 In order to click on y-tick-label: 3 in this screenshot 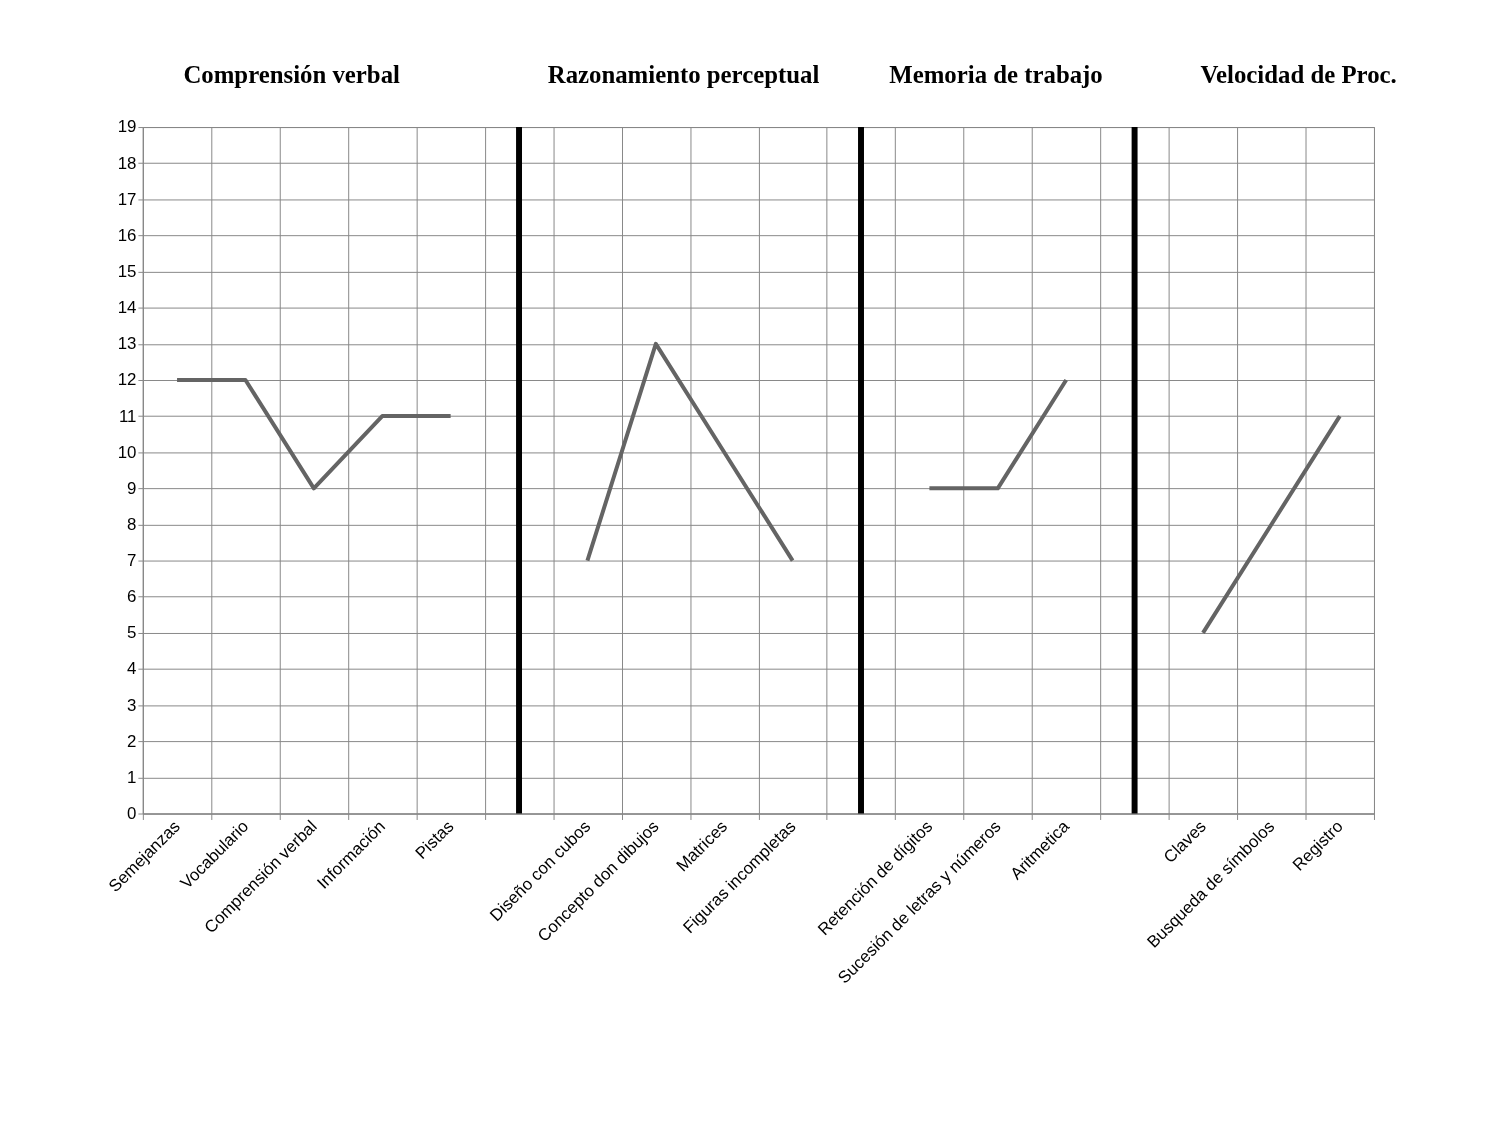, I will do `click(132, 705)`.